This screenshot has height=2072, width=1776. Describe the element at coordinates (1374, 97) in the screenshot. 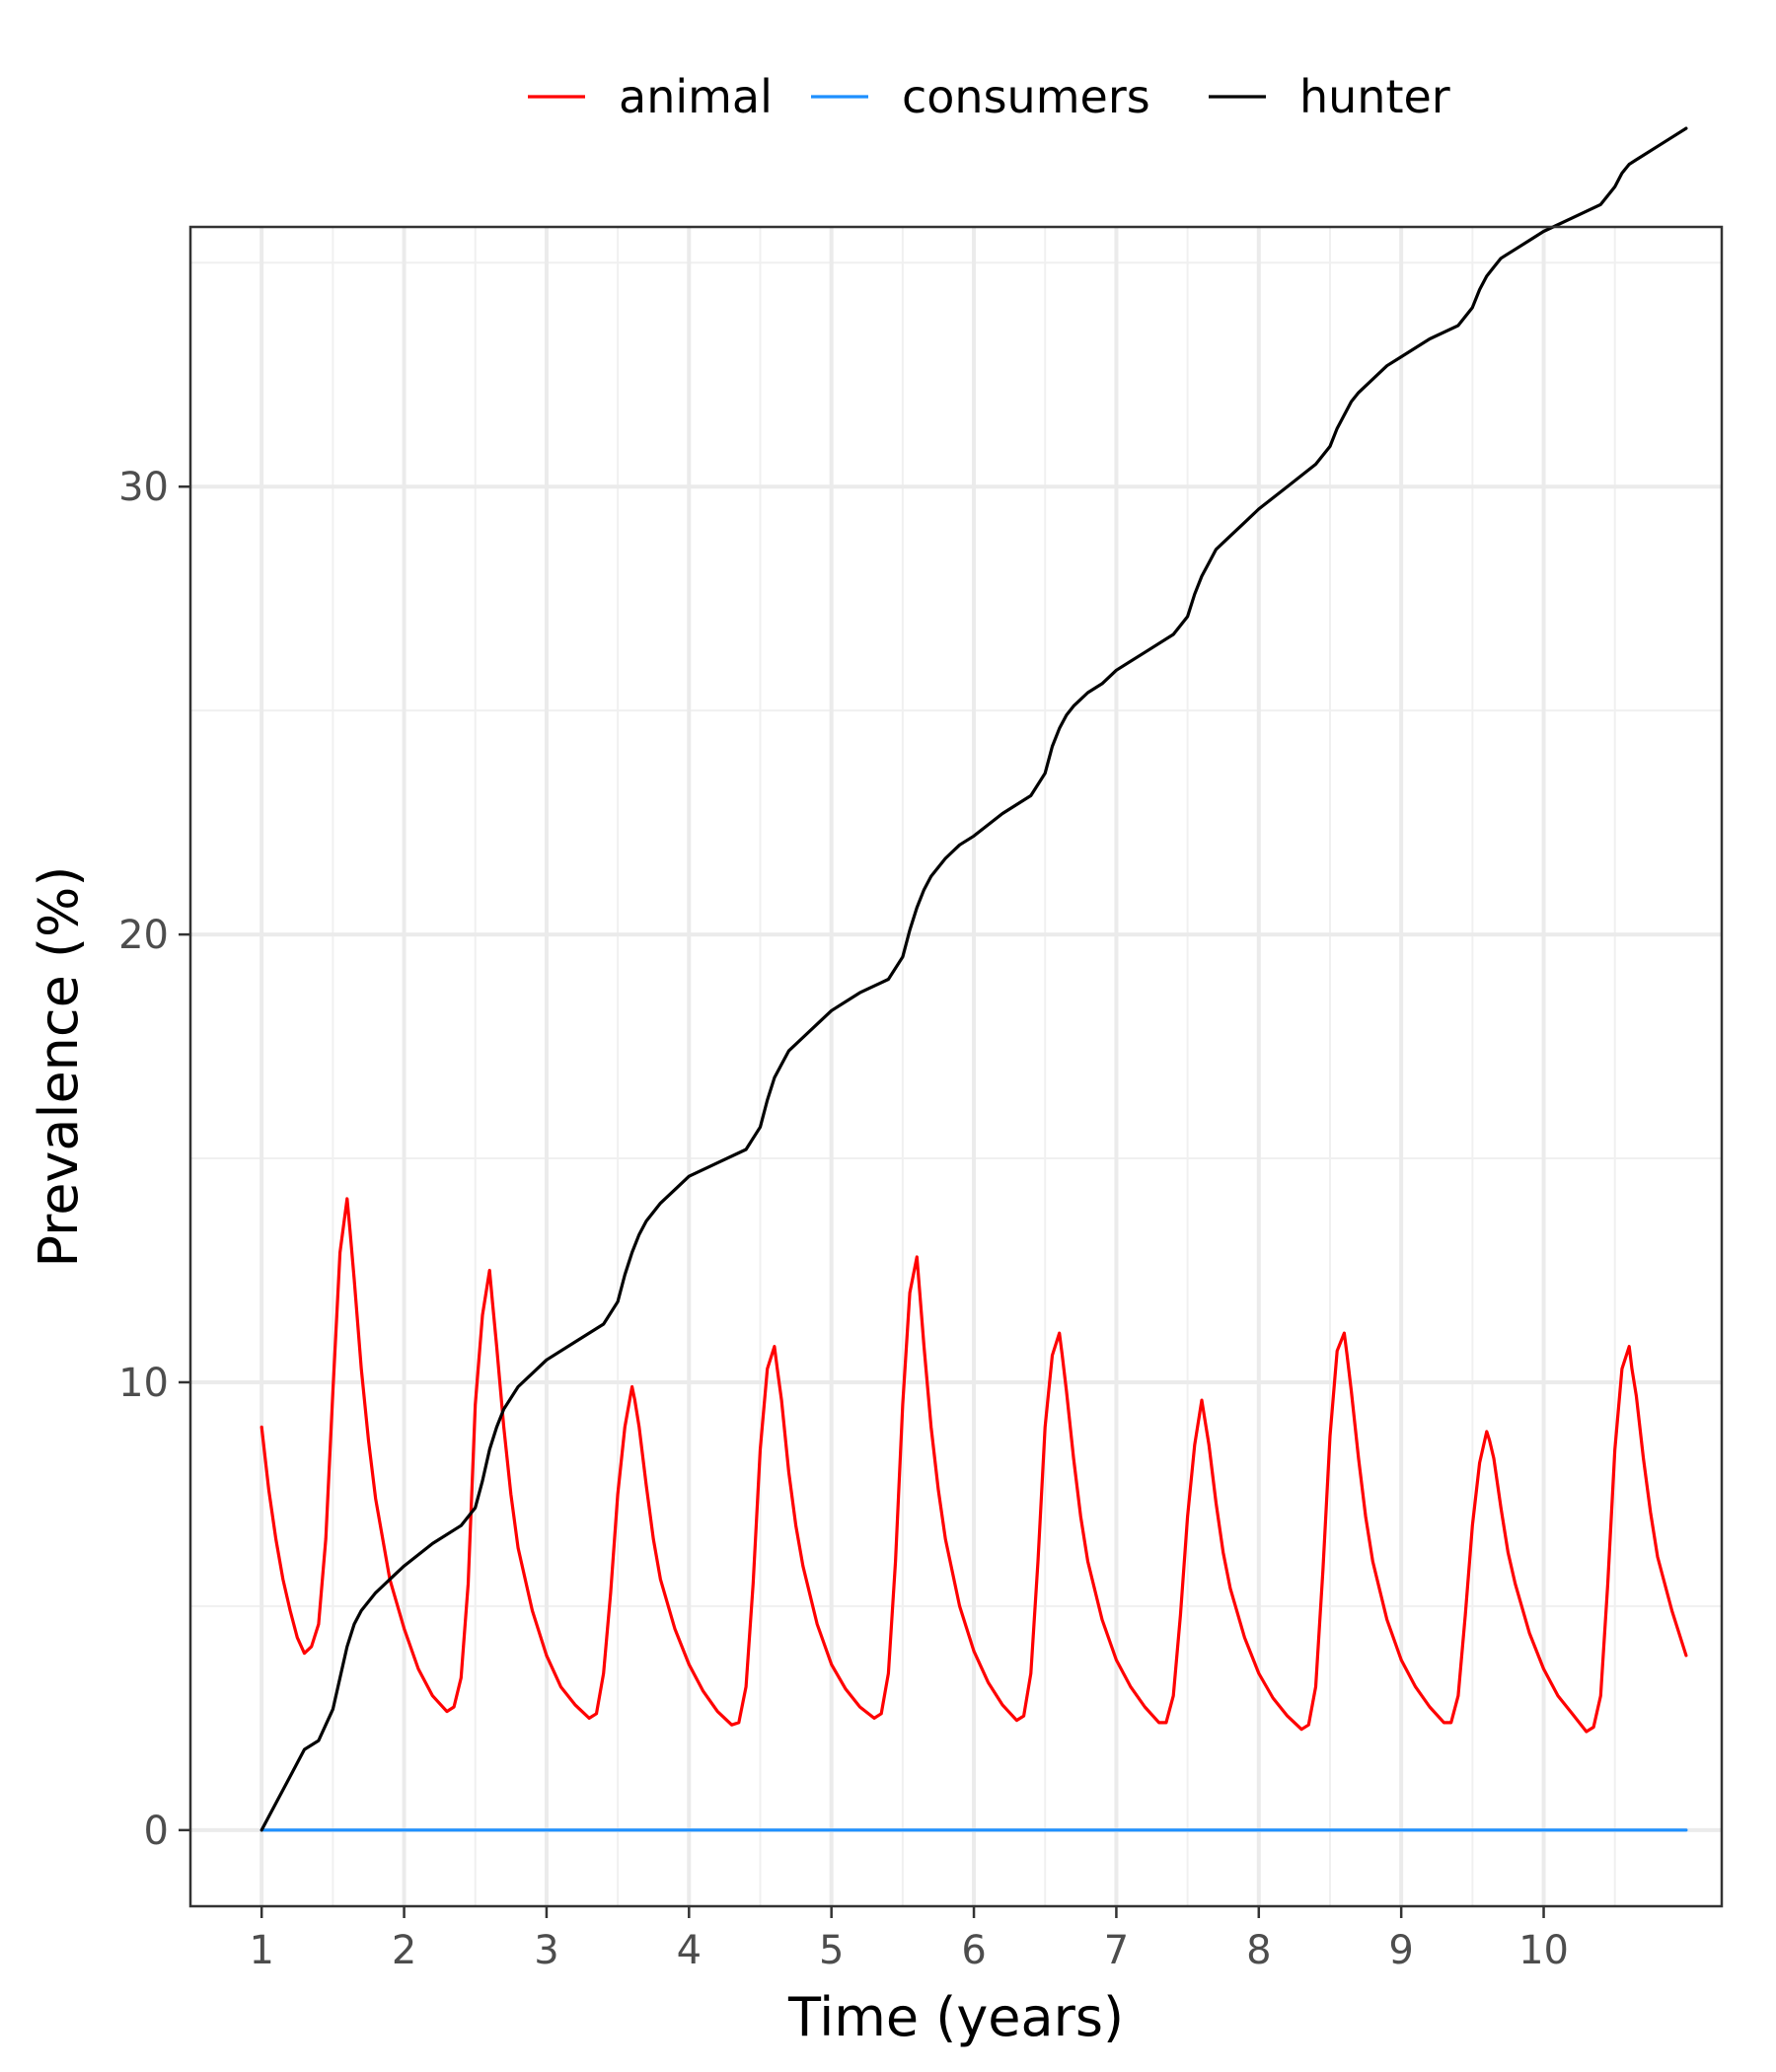

I see `legend-label-hunter: hunter` at that location.